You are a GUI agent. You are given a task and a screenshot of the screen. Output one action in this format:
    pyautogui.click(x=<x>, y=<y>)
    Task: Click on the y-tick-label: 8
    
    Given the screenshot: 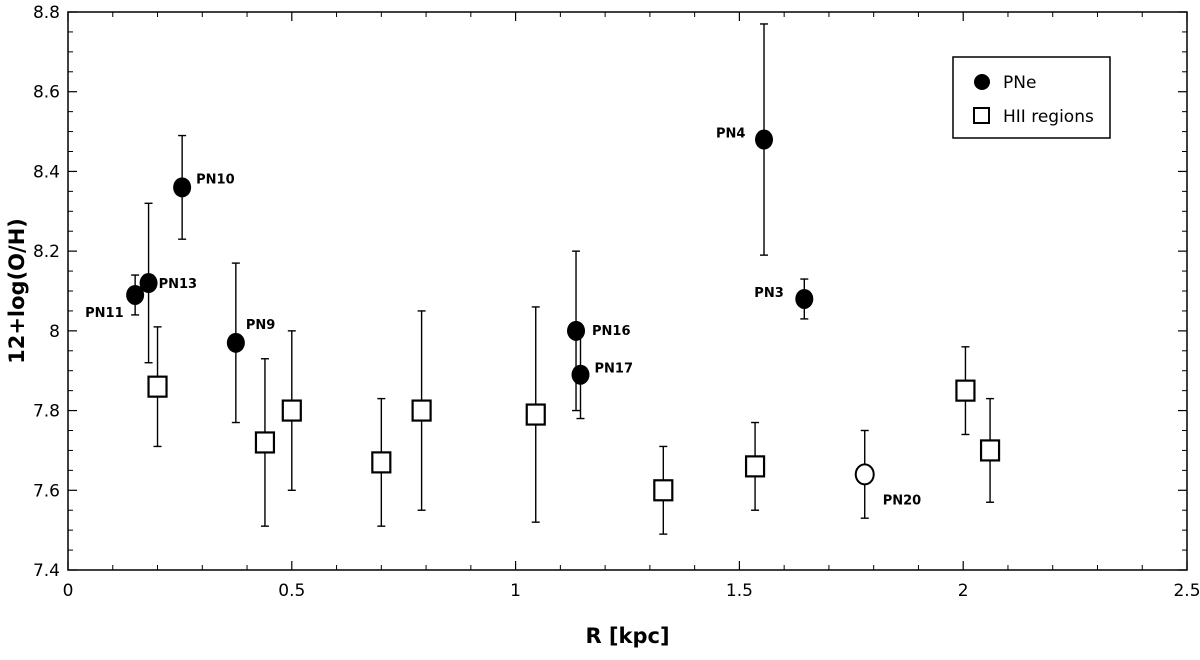 What is the action you would take?
    pyautogui.click(x=54, y=332)
    